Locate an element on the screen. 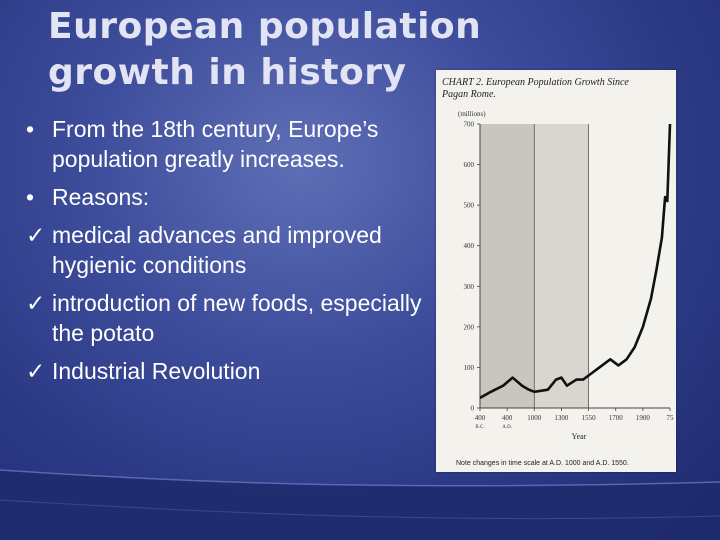  bullet-item: ✓ Industrial Revolution is located at coordinates (226, 371).